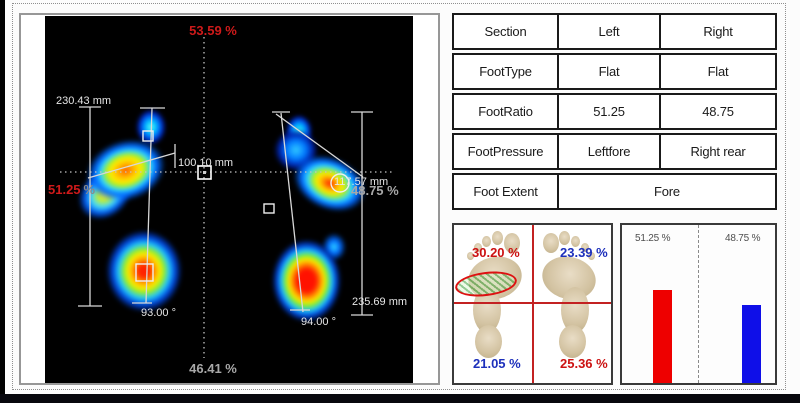 The height and width of the screenshot is (403, 800). I want to click on left-value: 51.25, so click(608, 111).